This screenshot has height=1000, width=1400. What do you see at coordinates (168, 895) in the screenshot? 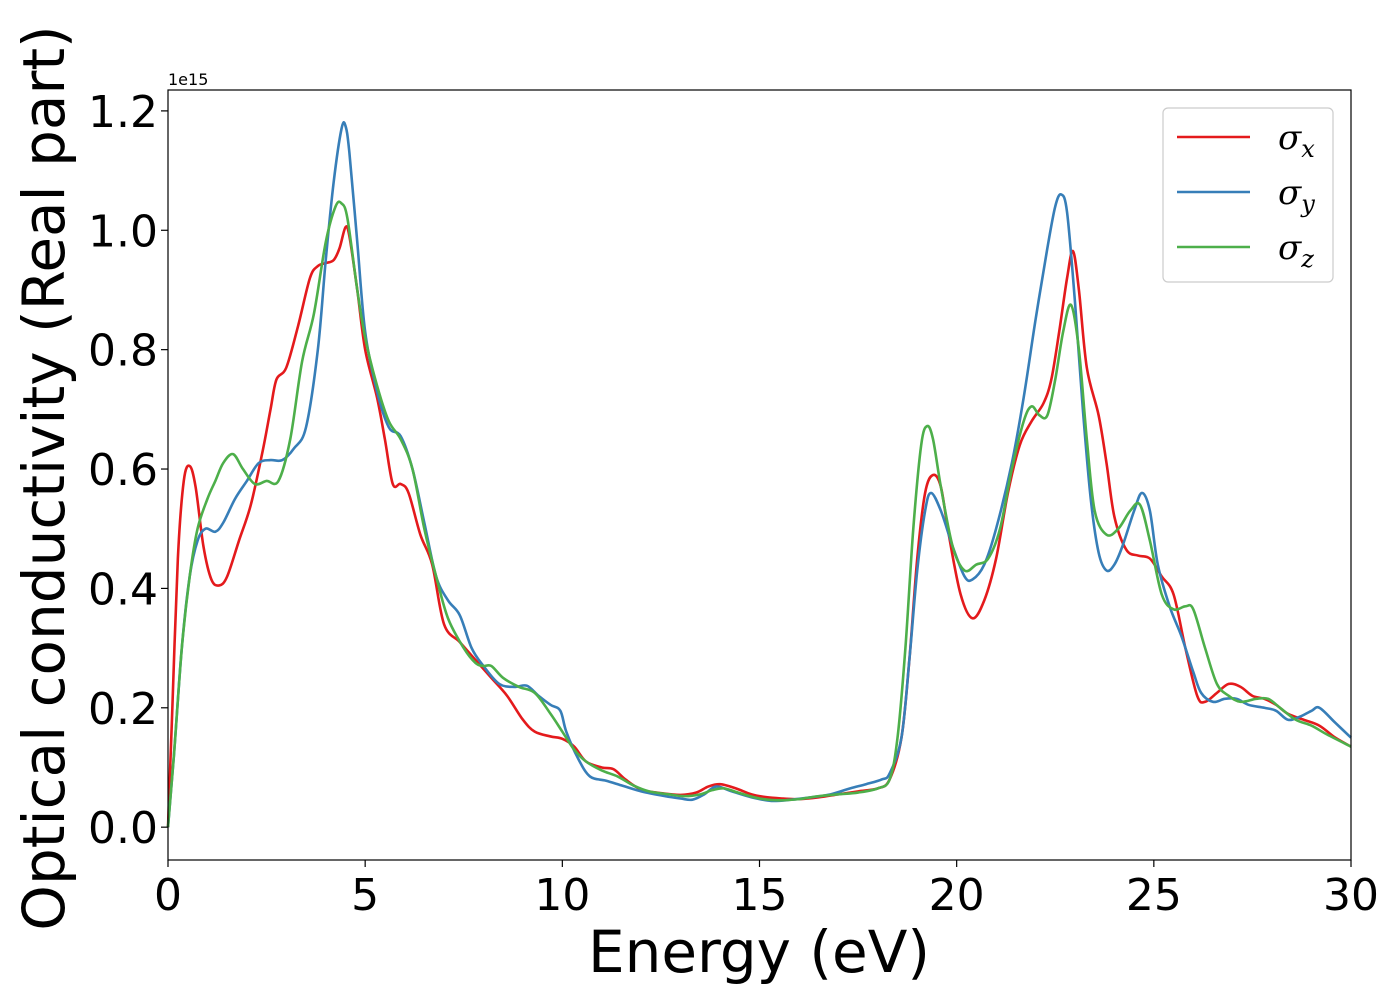
I see `x-tick-label: 0` at bounding box center [168, 895].